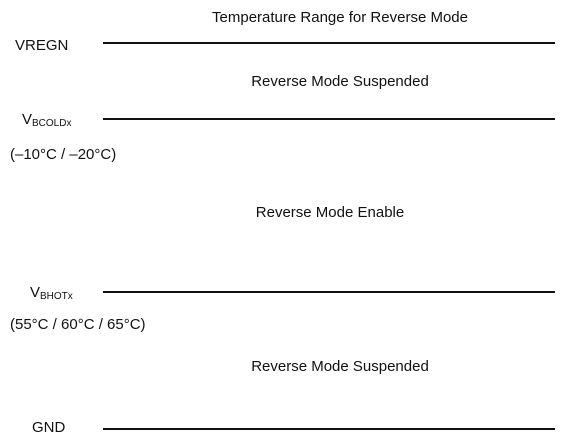  What do you see at coordinates (52, 123) in the screenshot?
I see `level-subscript: BCOLDx` at bounding box center [52, 123].